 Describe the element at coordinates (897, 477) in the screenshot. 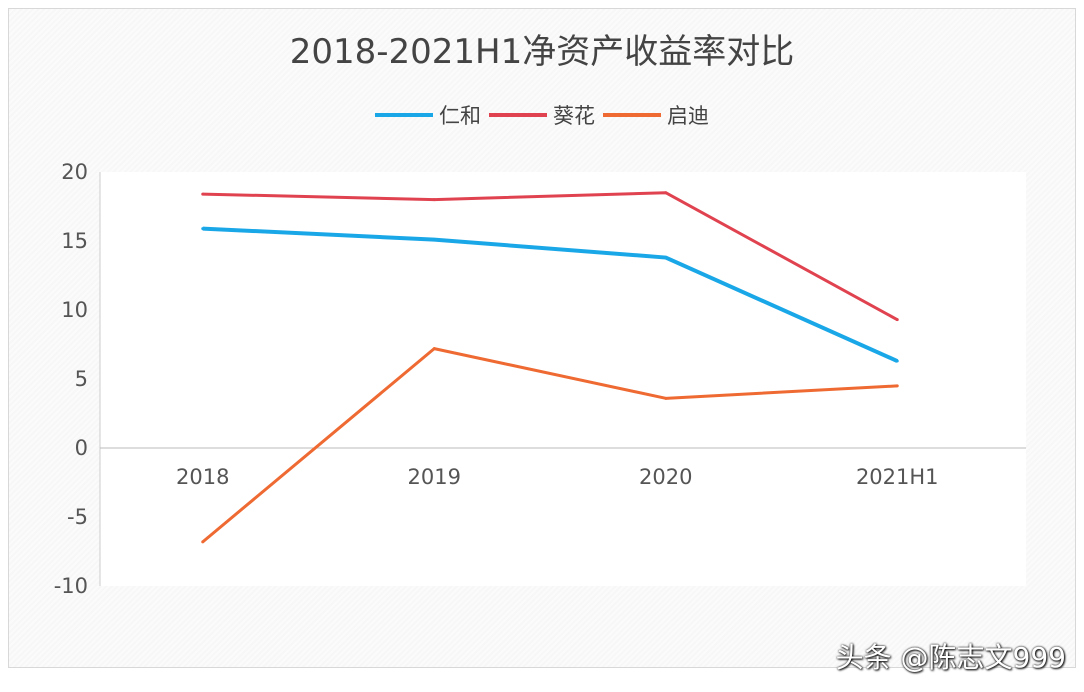

I see `x-tick-label: 2021H1` at that location.